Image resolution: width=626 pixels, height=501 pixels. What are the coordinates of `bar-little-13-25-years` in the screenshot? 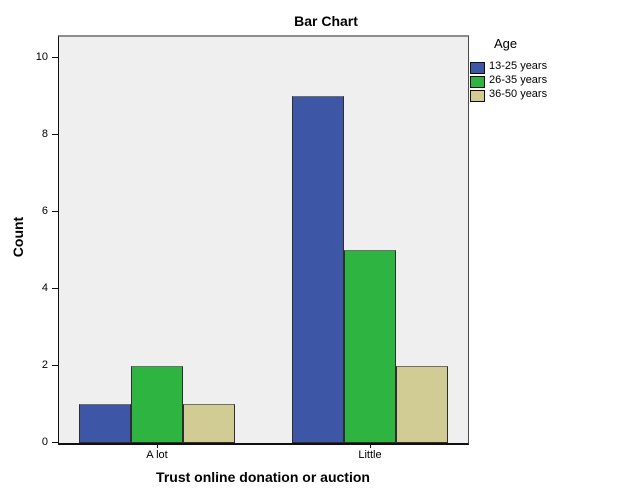 It's located at (318, 269).